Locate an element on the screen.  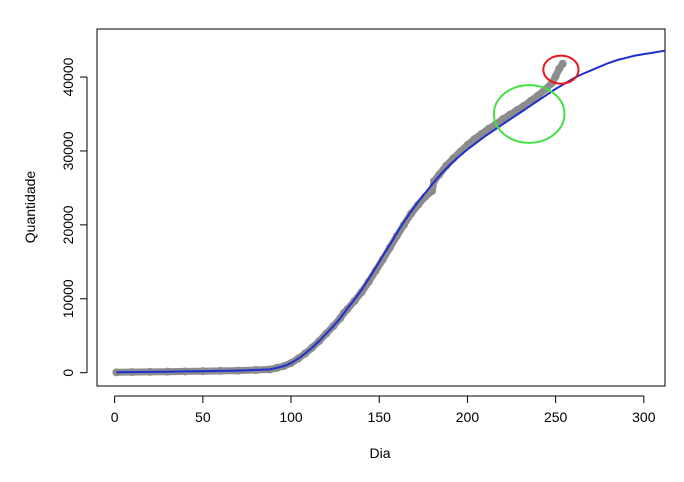
x-axis-label: Dia is located at coordinates (379, 453).